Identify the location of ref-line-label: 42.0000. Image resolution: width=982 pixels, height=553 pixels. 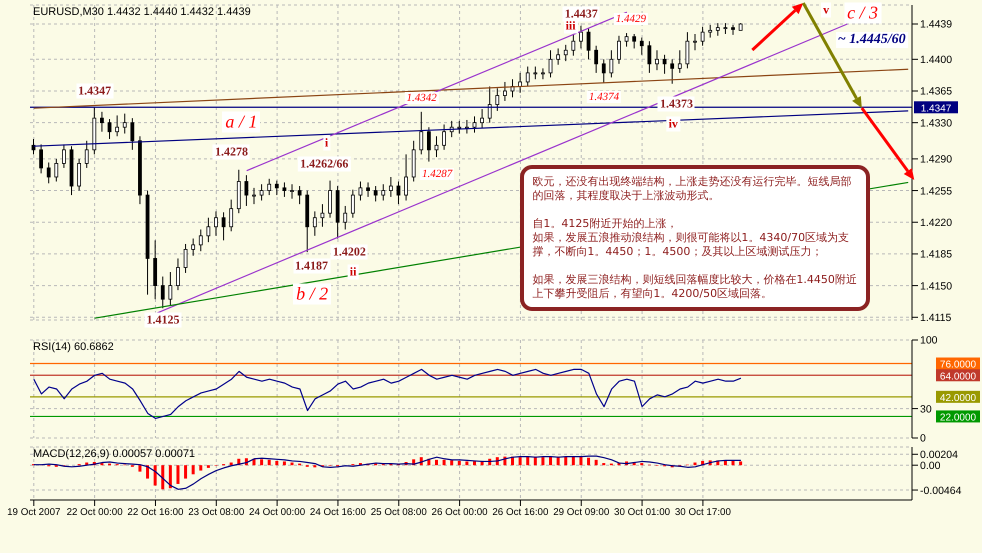
(958, 398).